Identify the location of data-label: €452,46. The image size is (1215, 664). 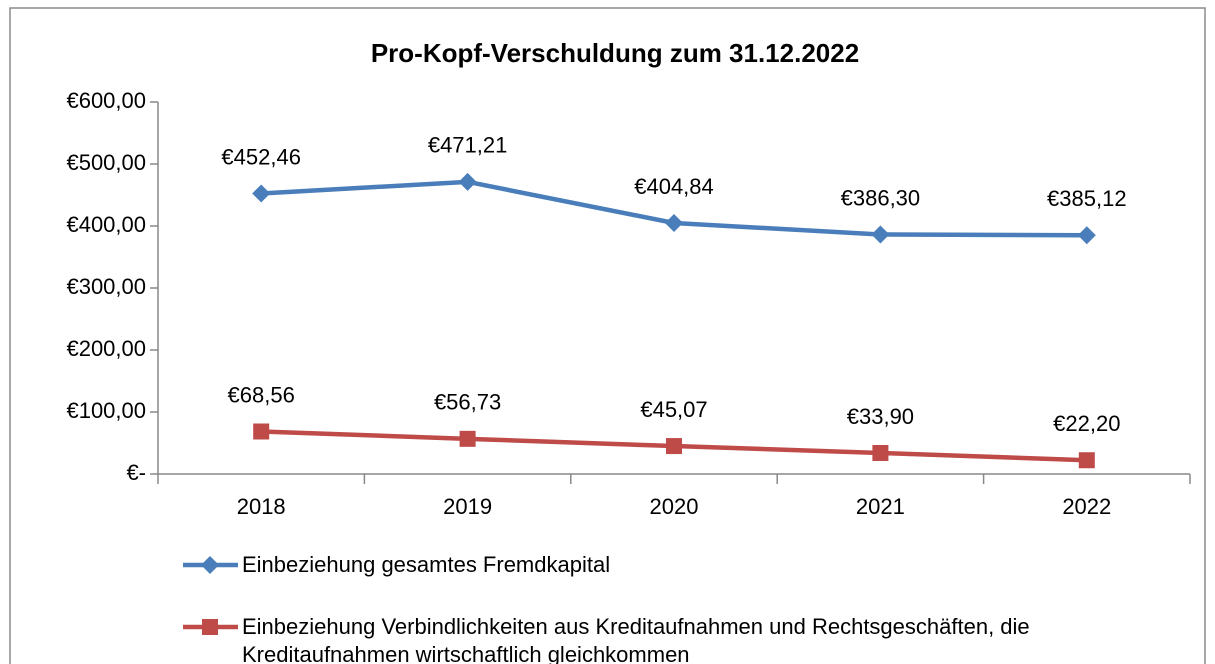
(261, 156).